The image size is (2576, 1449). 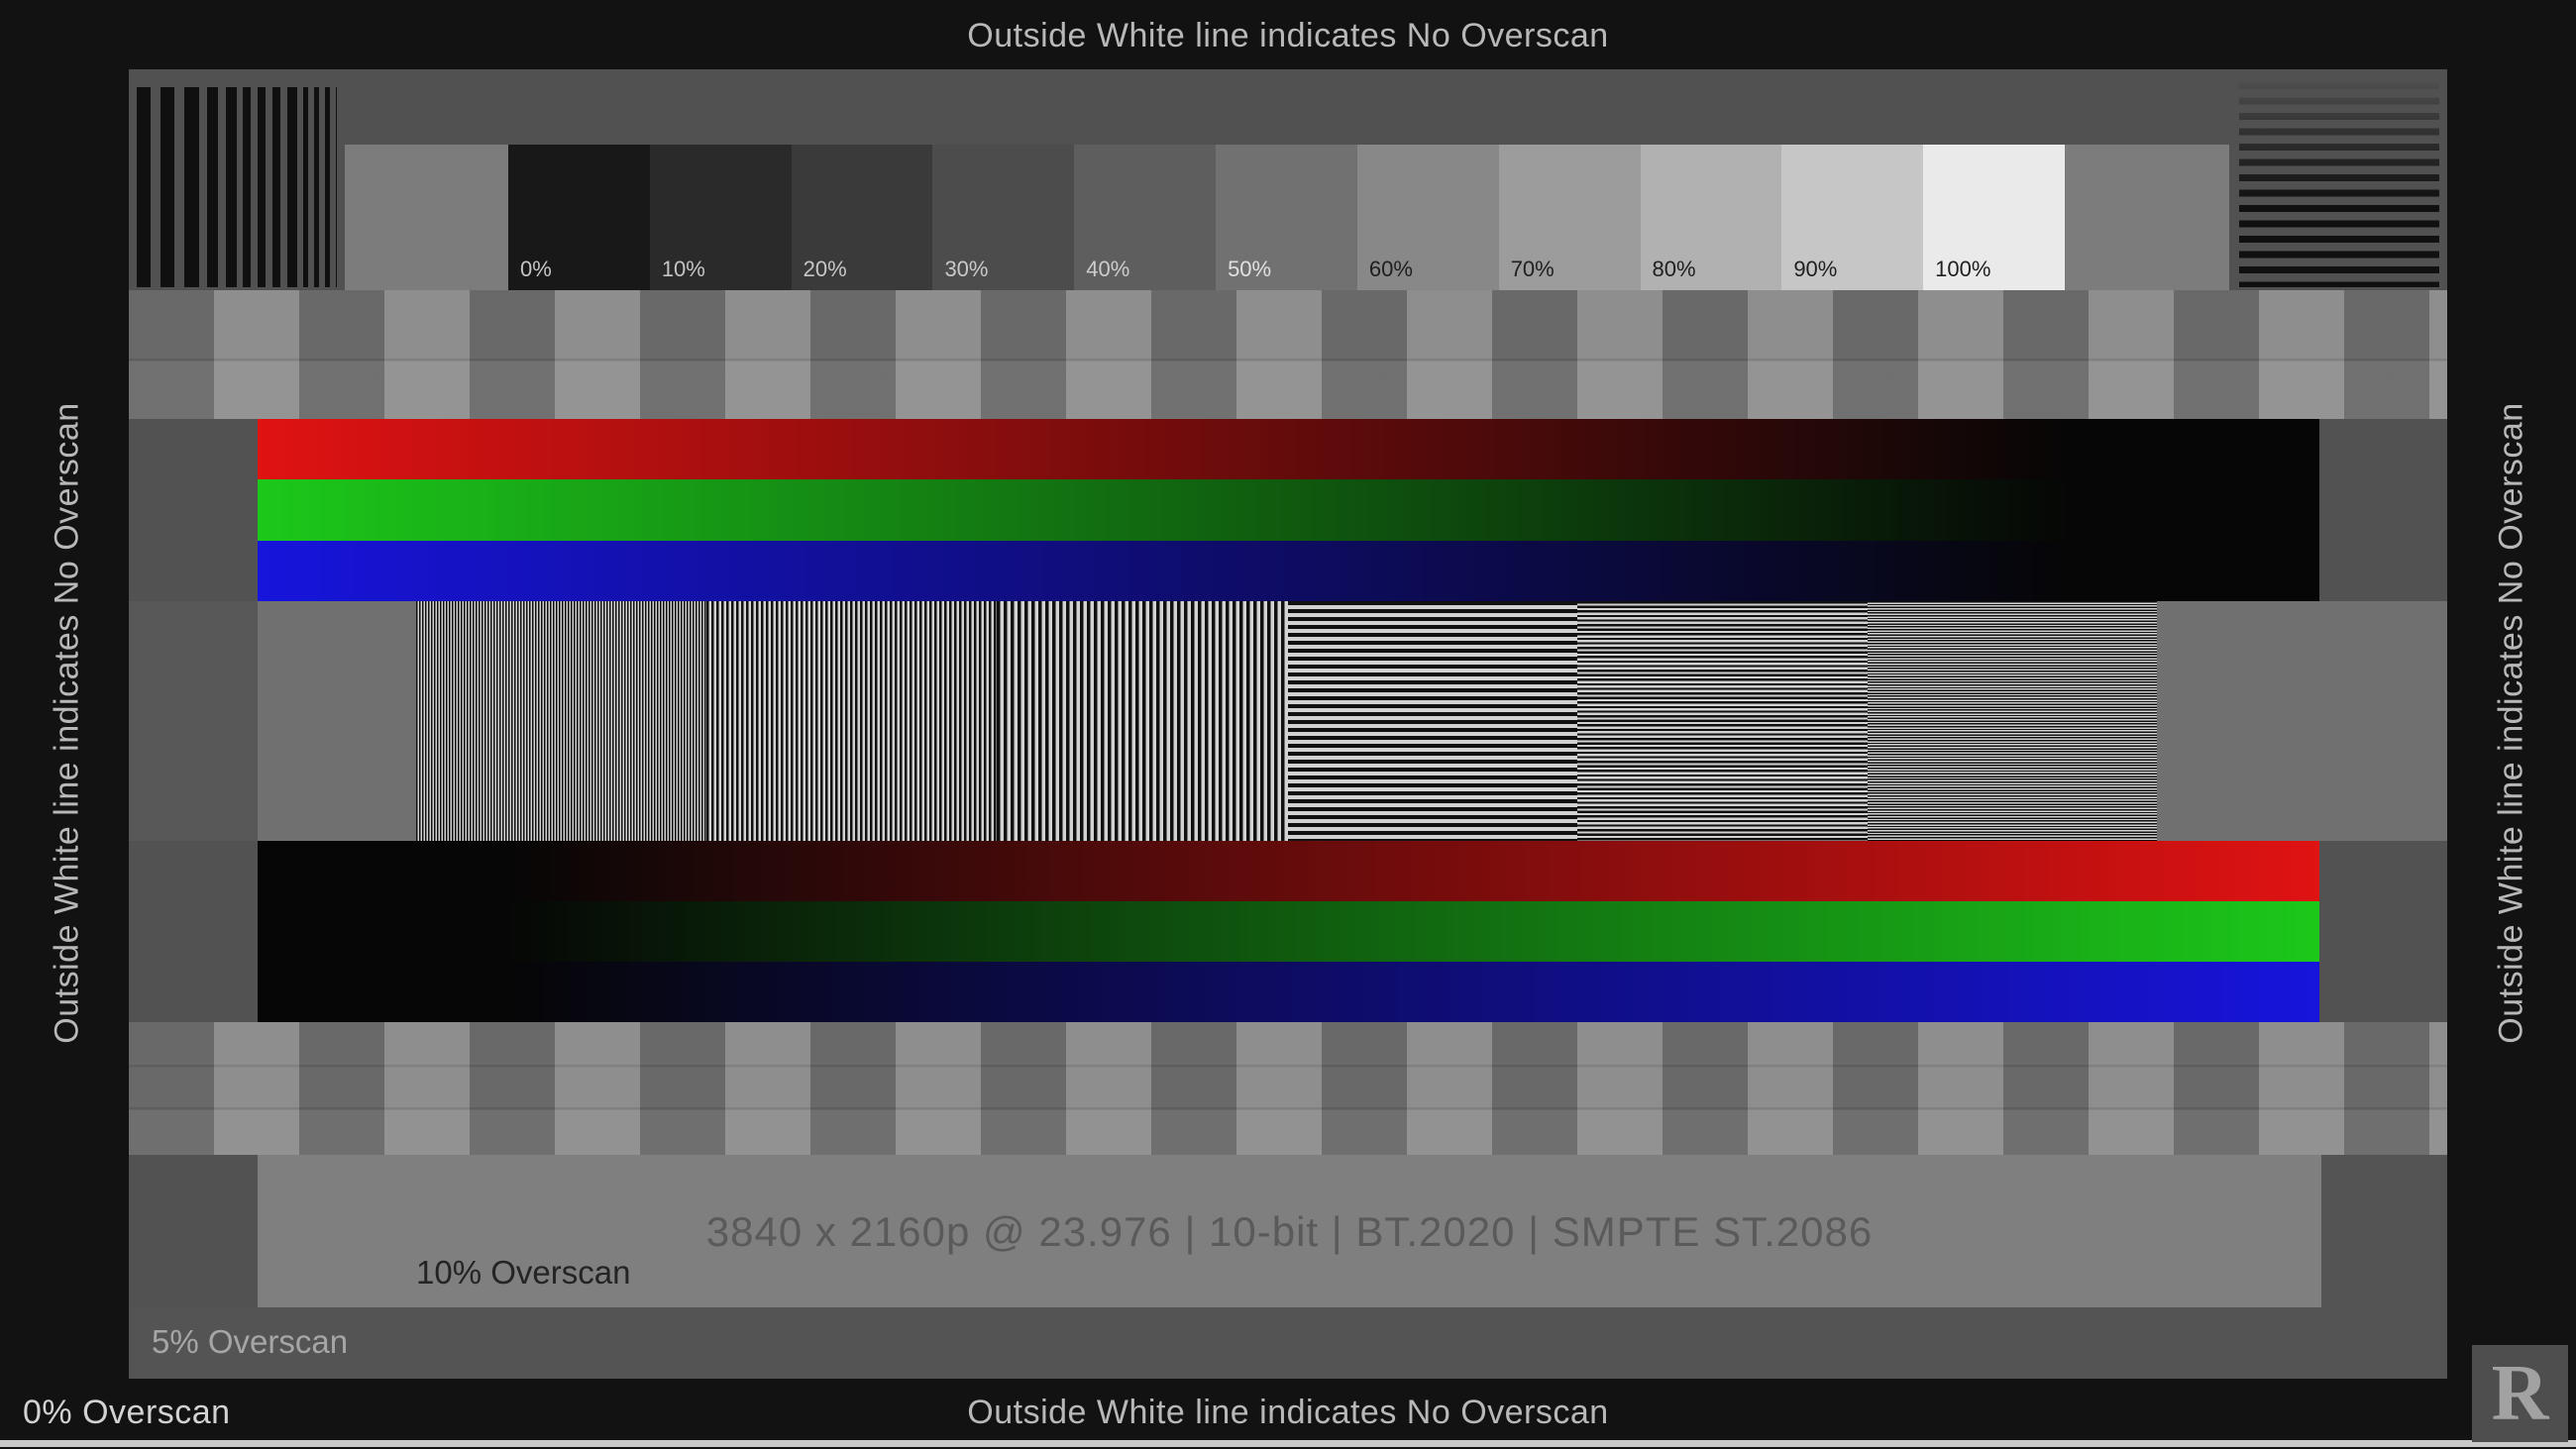 What do you see at coordinates (1288, 35) in the screenshot?
I see `top-overscan-note: Outside White line indicates No Overscan` at bounding box center [1288, 35].